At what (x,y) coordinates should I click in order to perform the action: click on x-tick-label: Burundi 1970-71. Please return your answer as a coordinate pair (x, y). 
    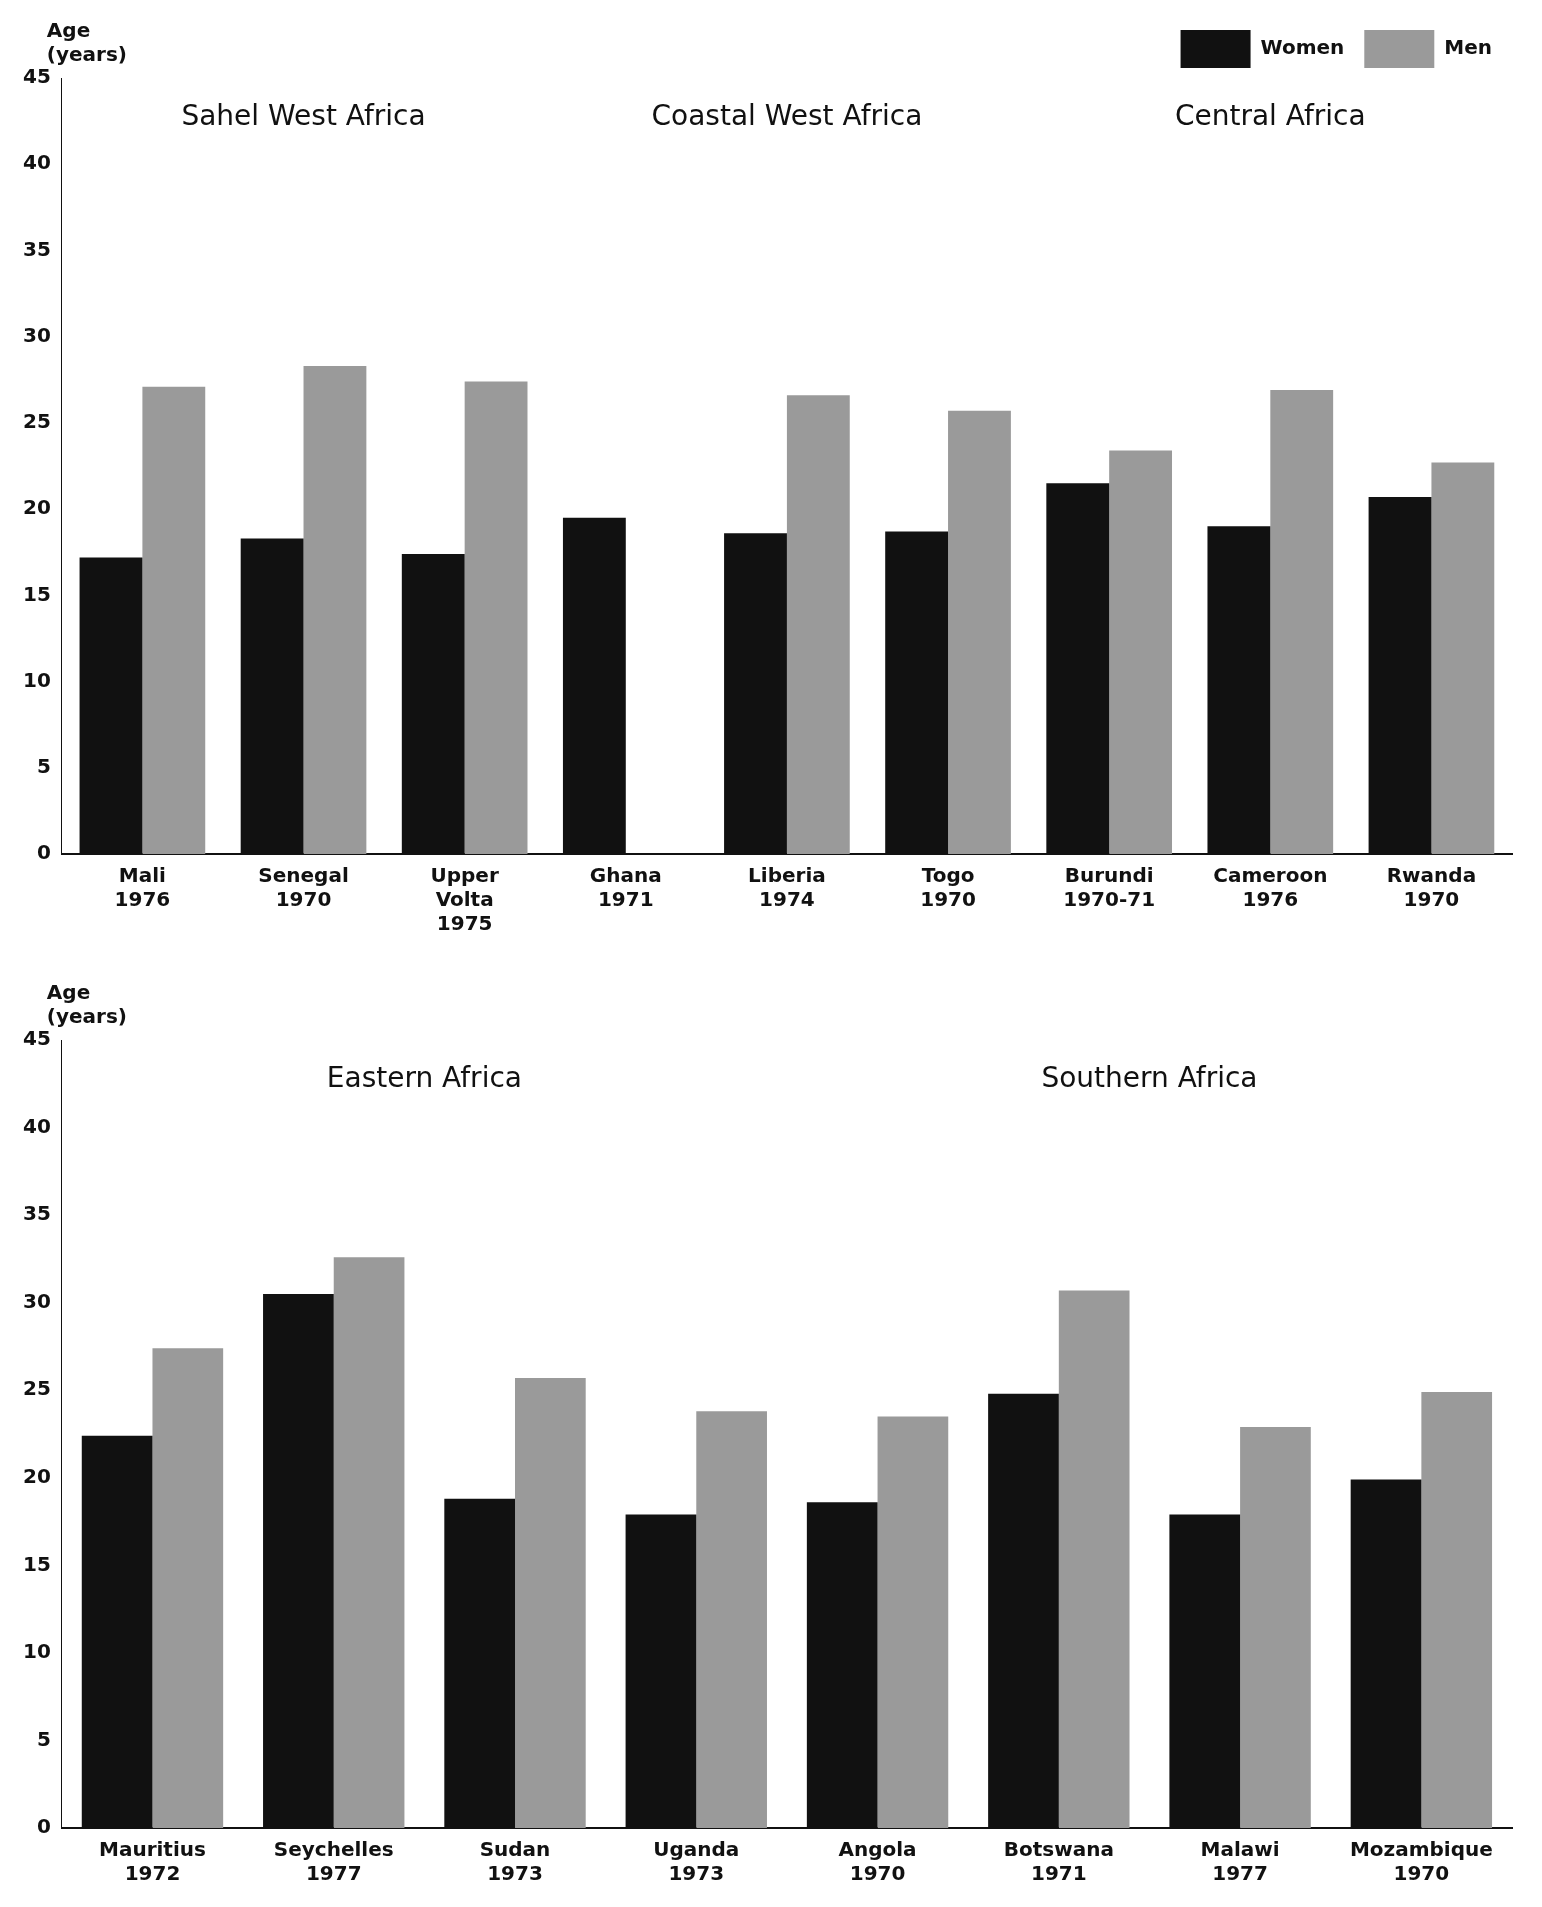
    Looking at the image, I should click on (1109, 887).